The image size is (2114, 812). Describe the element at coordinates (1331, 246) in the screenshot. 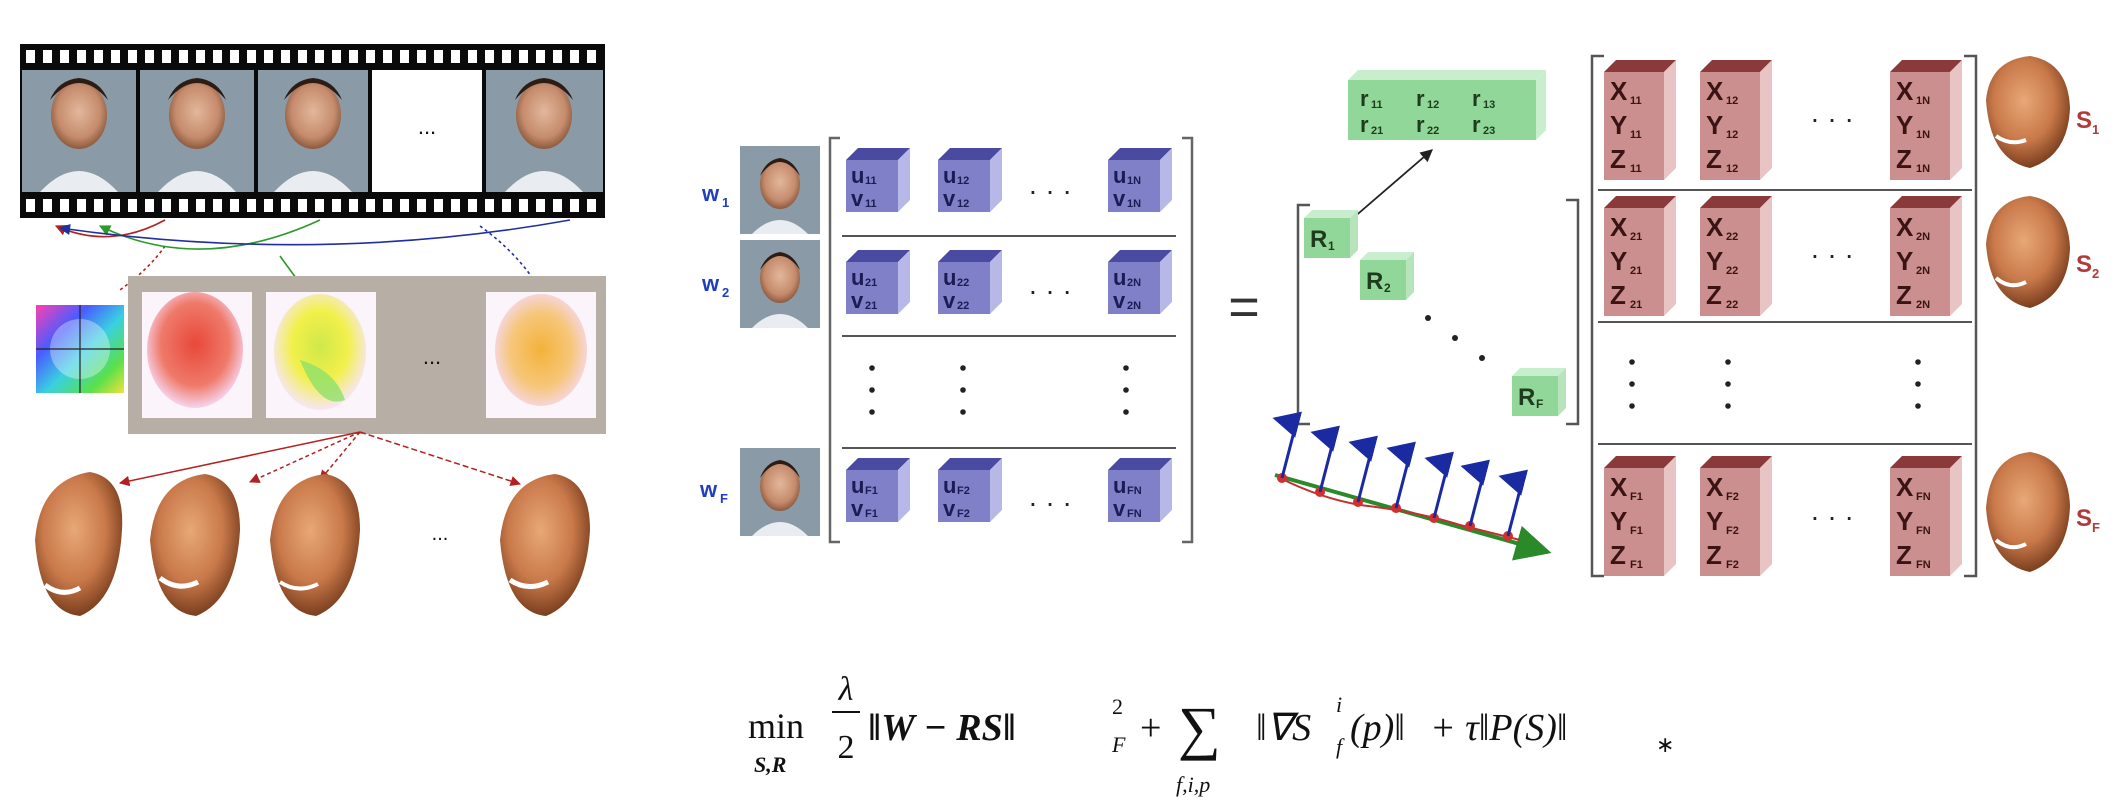

I see `r-diag-sub: 1` at that location.